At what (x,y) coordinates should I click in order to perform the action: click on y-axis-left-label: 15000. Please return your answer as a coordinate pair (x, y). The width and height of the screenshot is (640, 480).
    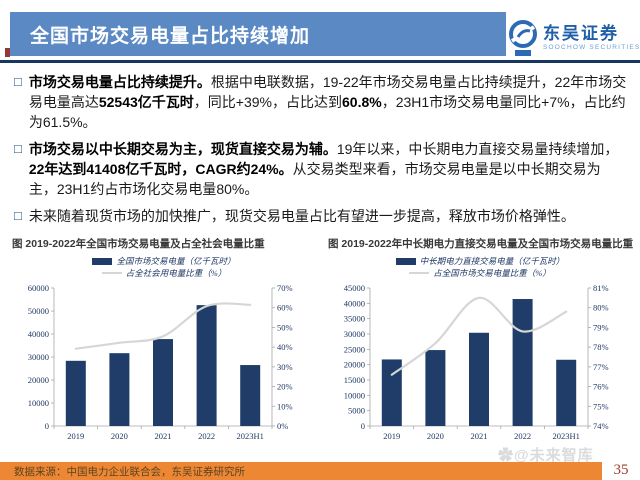
    Looking at the image, I should click on (354, 380).